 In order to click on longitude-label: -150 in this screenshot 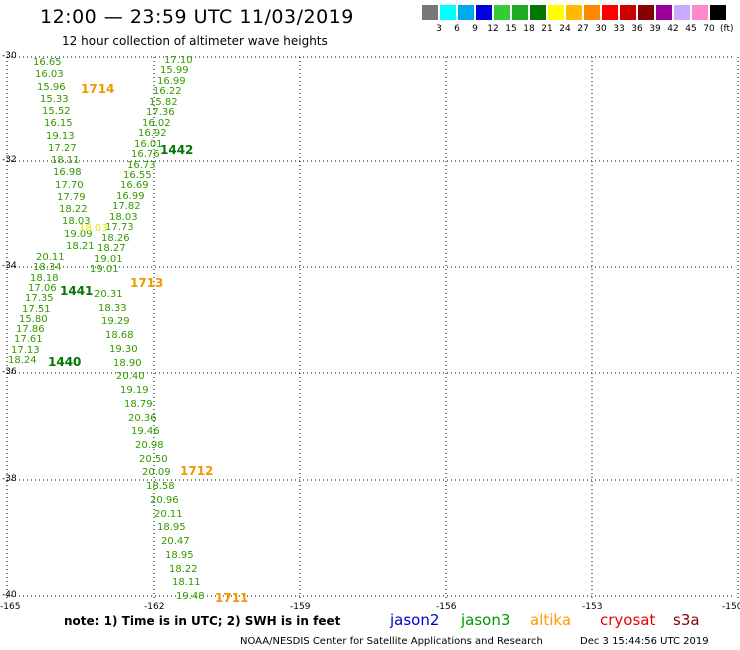, I will do `click(731, 607)`.